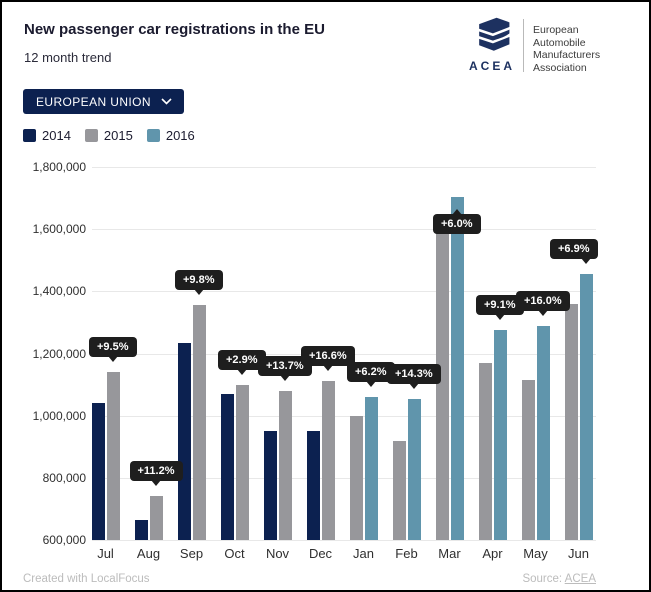  Describe the element at coordinates (64, 477) in the screenshot. I see `y-axis-label: 800,000` at that location.